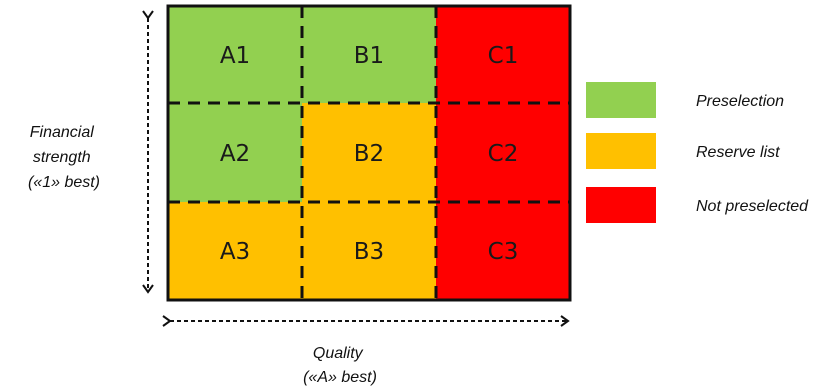  What do you see at coordinates (738, 152) in the screenshot?
I see `legend-label-reserve-list: Reserve list` at bounding box center [738, 152].